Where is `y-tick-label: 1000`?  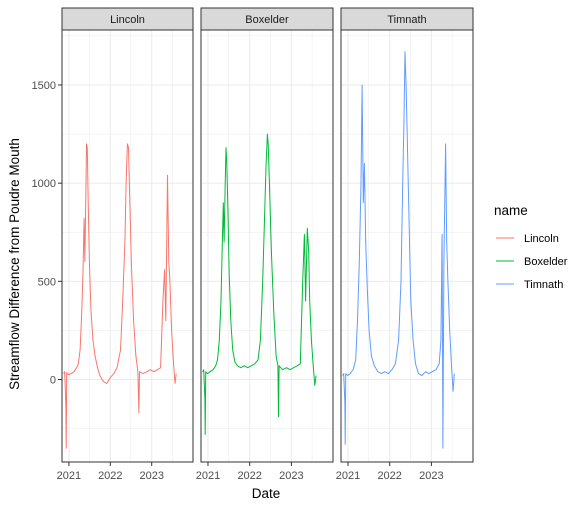 y-tick-label: 1000 is located at coordinates (44, 184).